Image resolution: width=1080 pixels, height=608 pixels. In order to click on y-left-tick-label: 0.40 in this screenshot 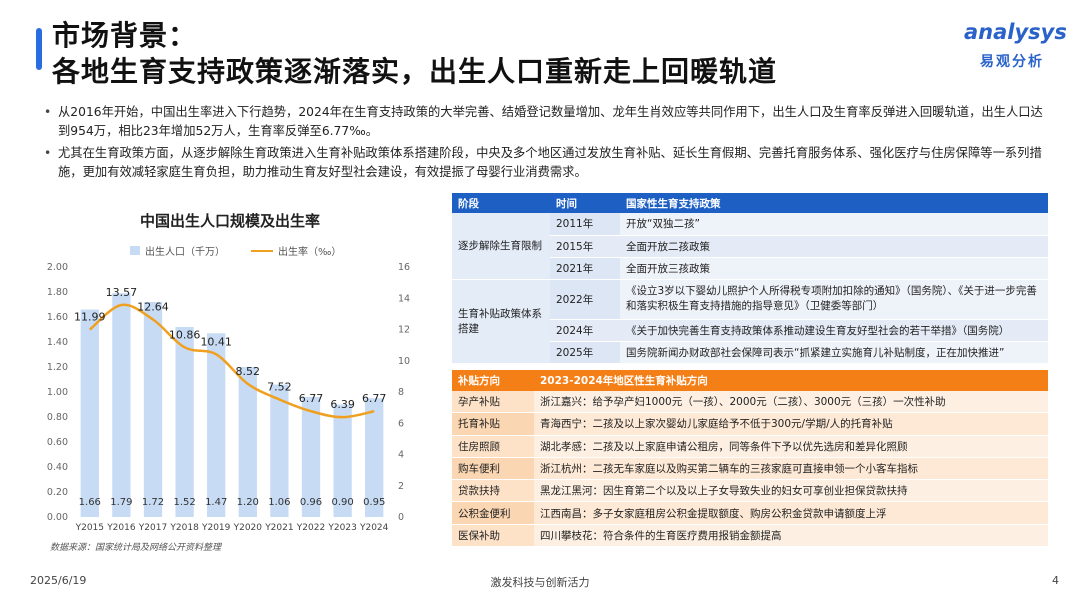, I will do `click(57, 467)`.